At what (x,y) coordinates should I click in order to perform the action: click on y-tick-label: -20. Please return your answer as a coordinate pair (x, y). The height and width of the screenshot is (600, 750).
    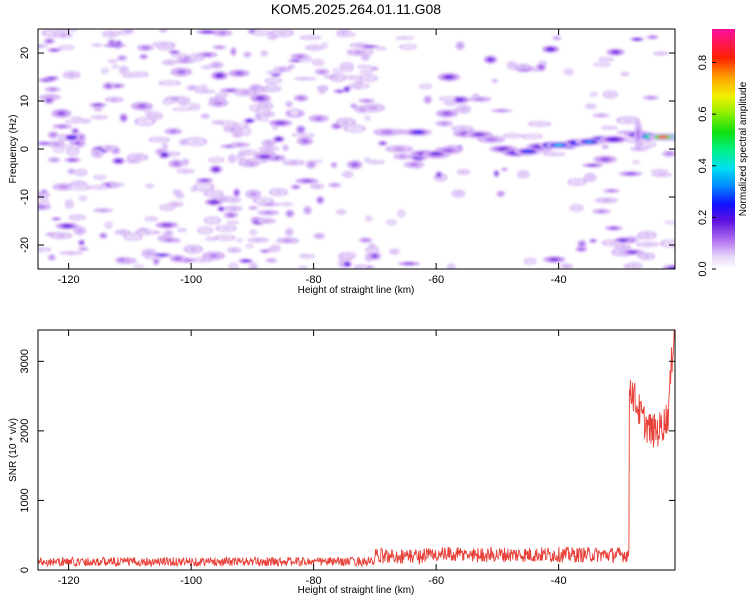
    Looking at the image, I should click on (25, 245).